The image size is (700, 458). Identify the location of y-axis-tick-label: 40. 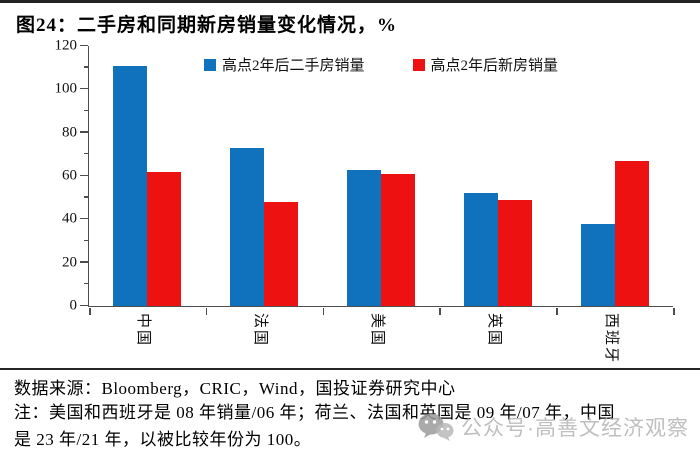
(69, 218).